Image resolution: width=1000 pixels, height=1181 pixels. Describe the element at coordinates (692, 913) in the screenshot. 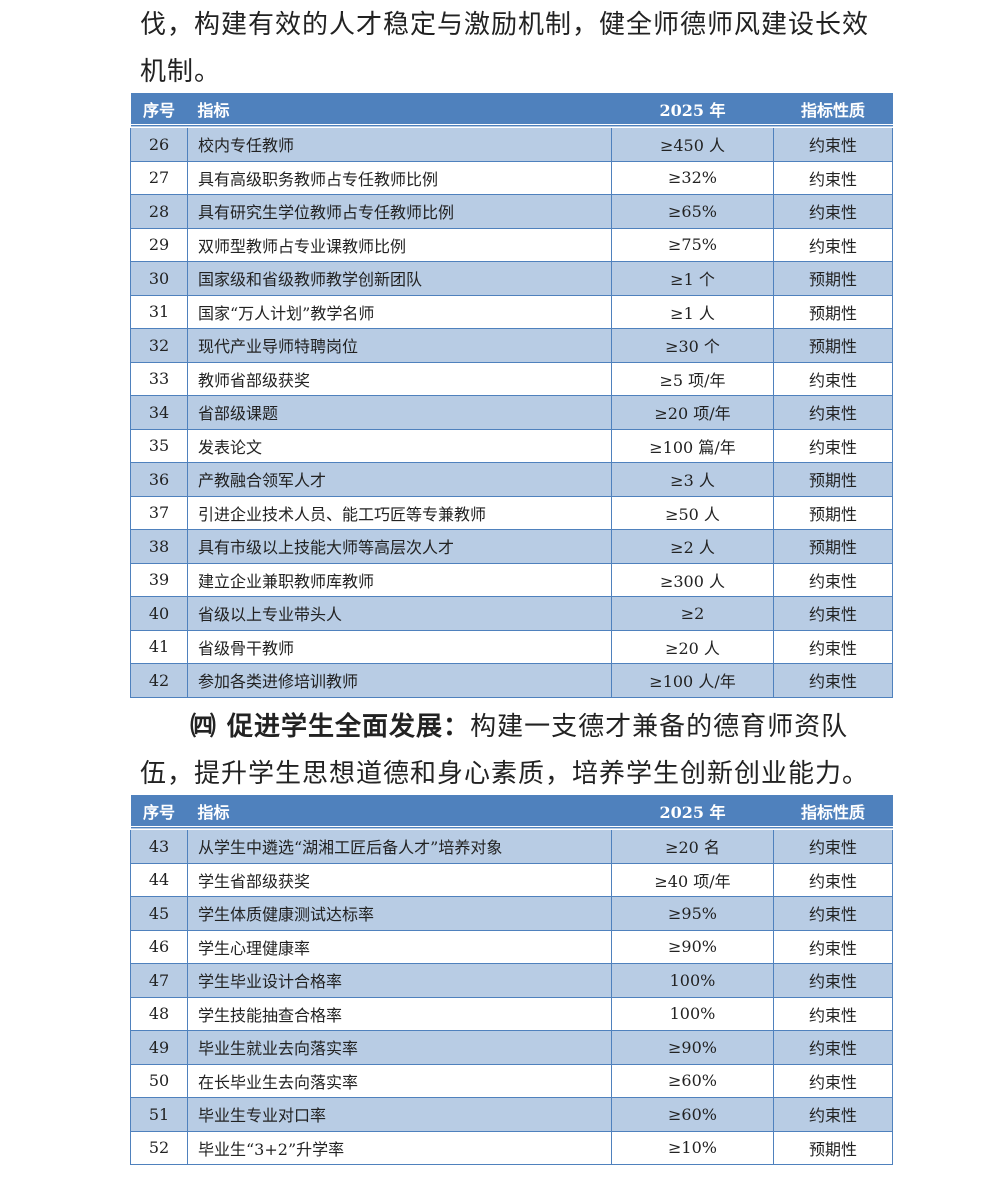

I see `cell: ≥95%` at that location.